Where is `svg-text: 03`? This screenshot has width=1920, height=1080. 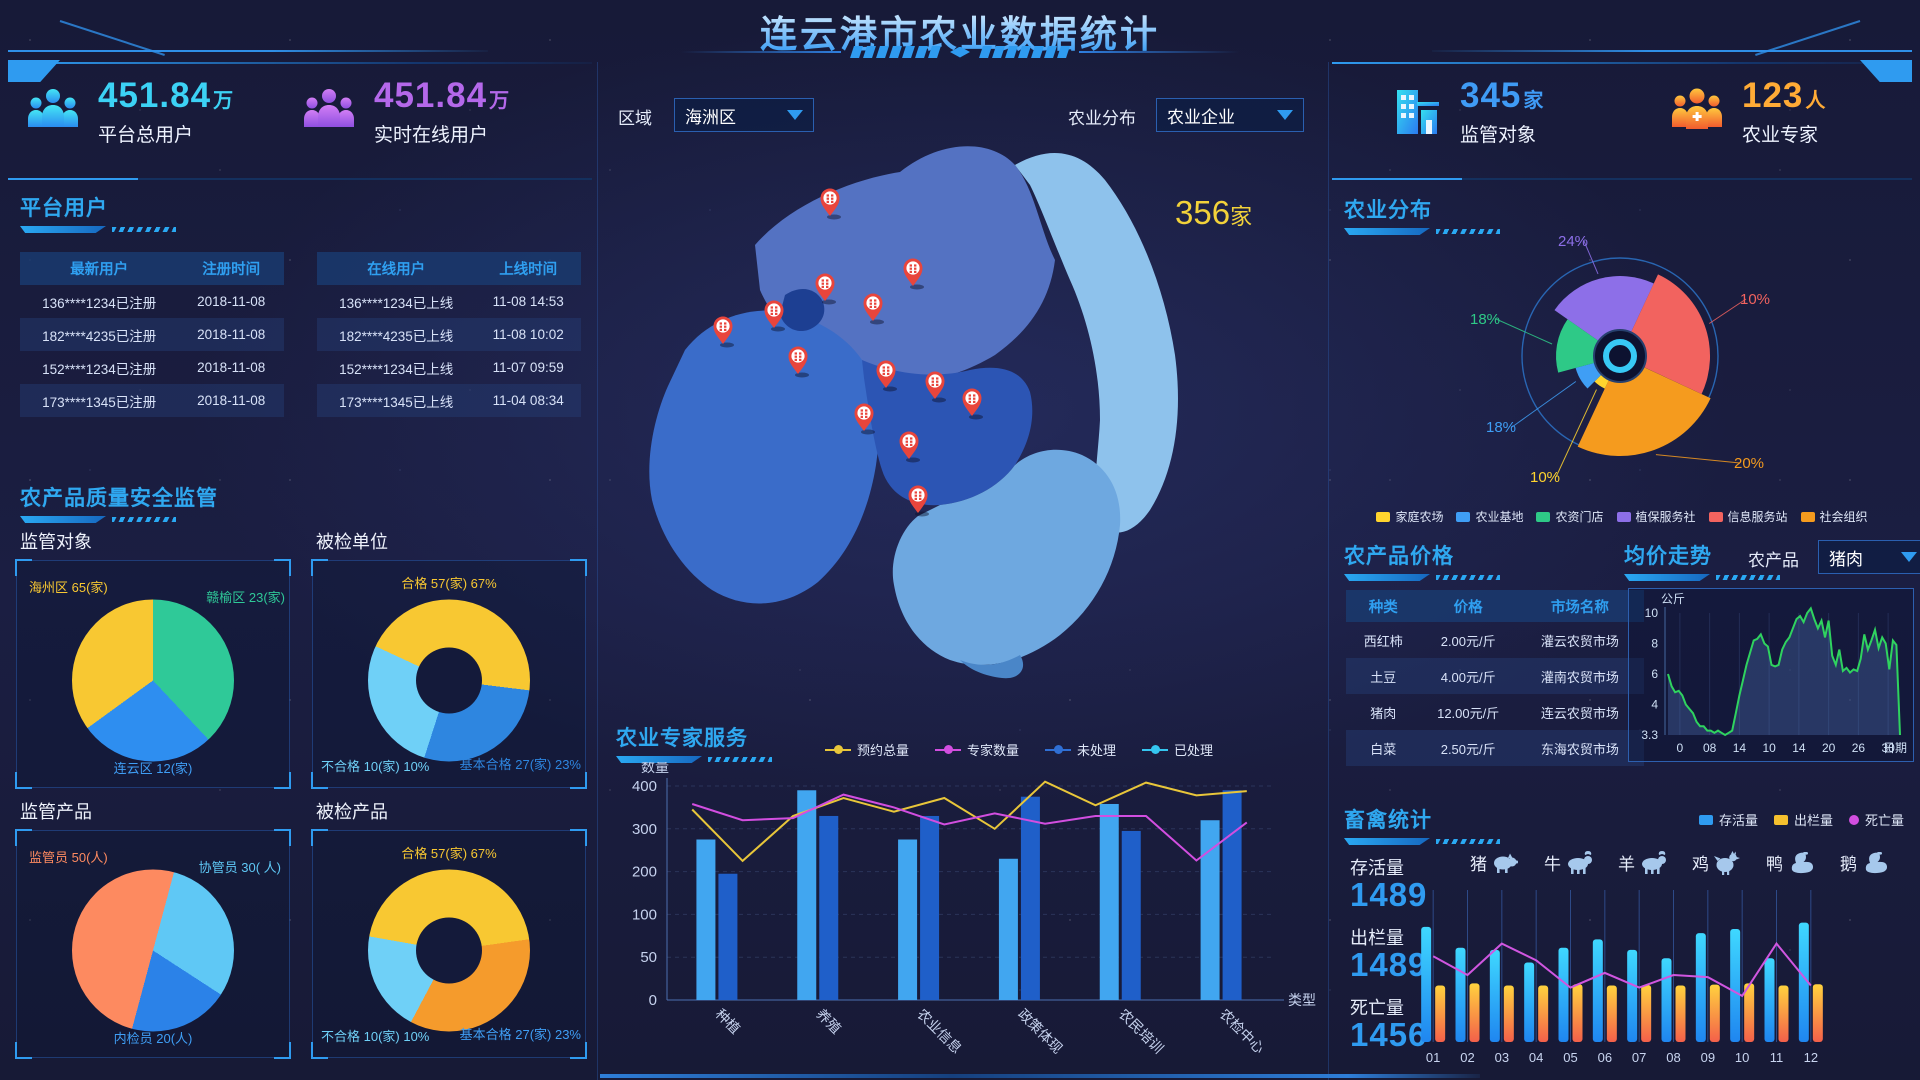 svg-text: 03 is located at coordinates (1502, 1057).